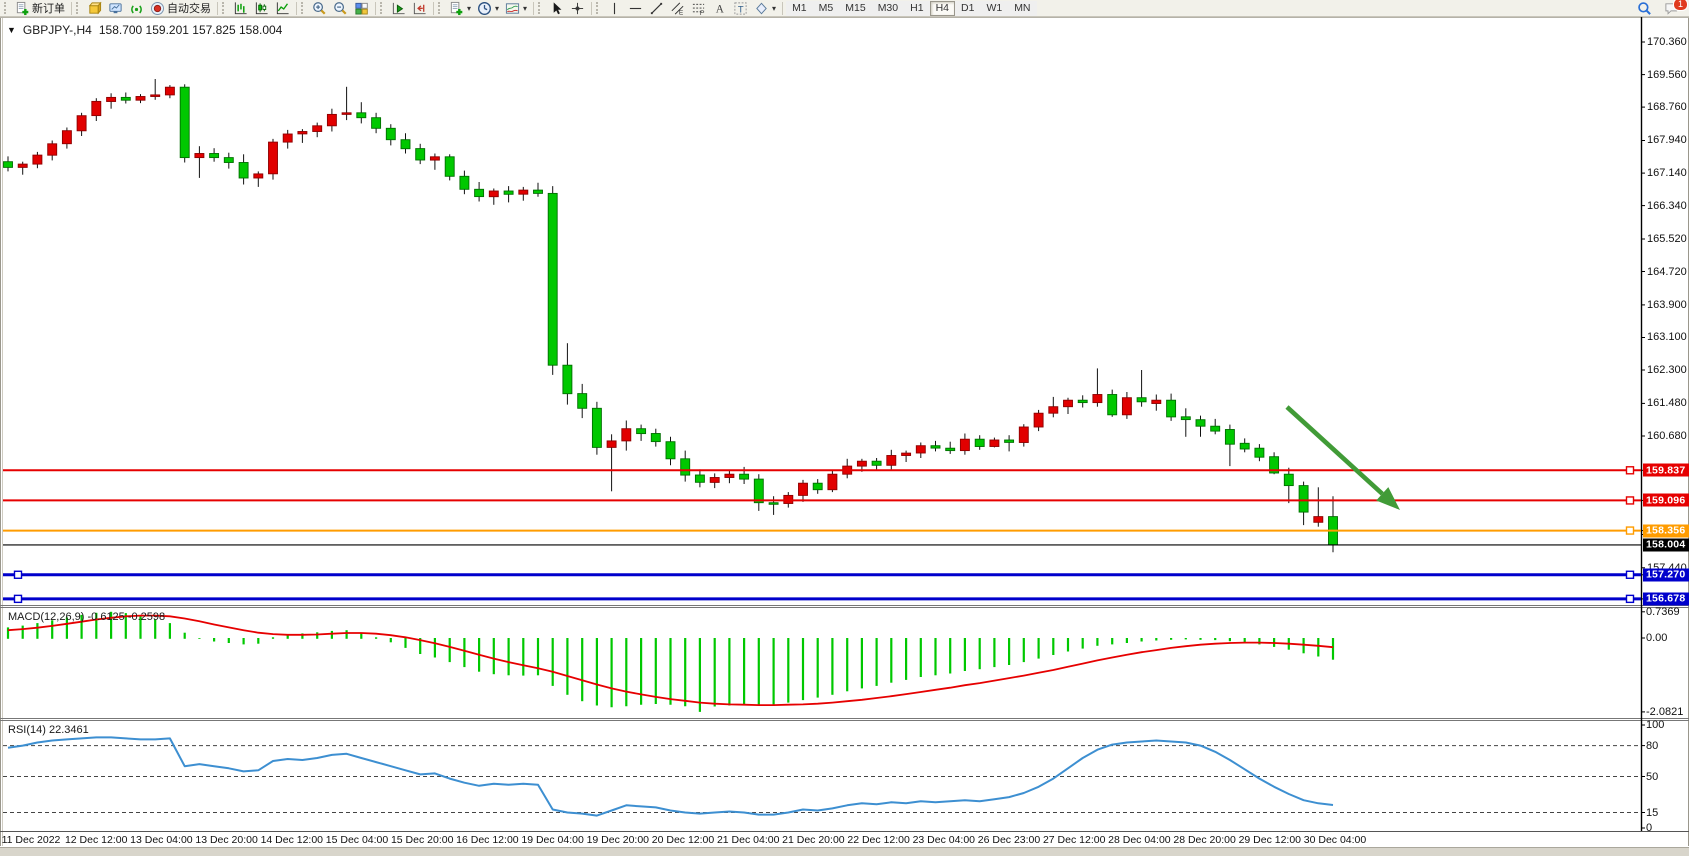  What do you see at coordinates (1667, 271) in the screenshot?
I see `price-axis-tick: 164.720` at bounding box center [1667, 271].